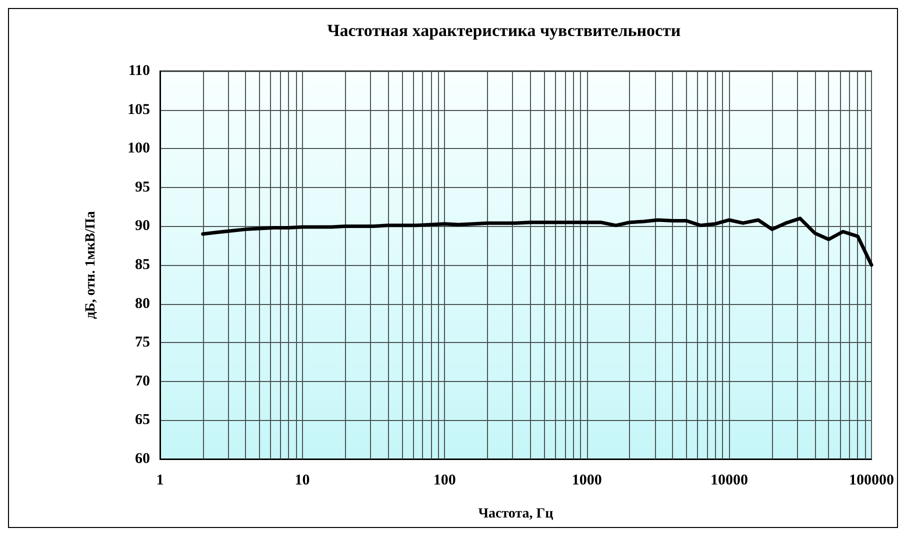 This screenshot has height=538, width=908. Describe the element at coordinates (142, 381) in the screenshot. I see `y-tick-label: 70` at that location.